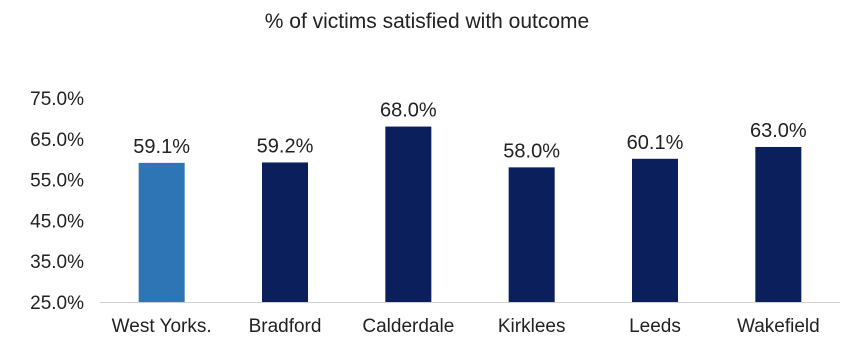 The image size is (854, 342). Describe the element at coordinates (57, 99) in the screenshot. I see `y-tick-label: 75.0%` at that location.